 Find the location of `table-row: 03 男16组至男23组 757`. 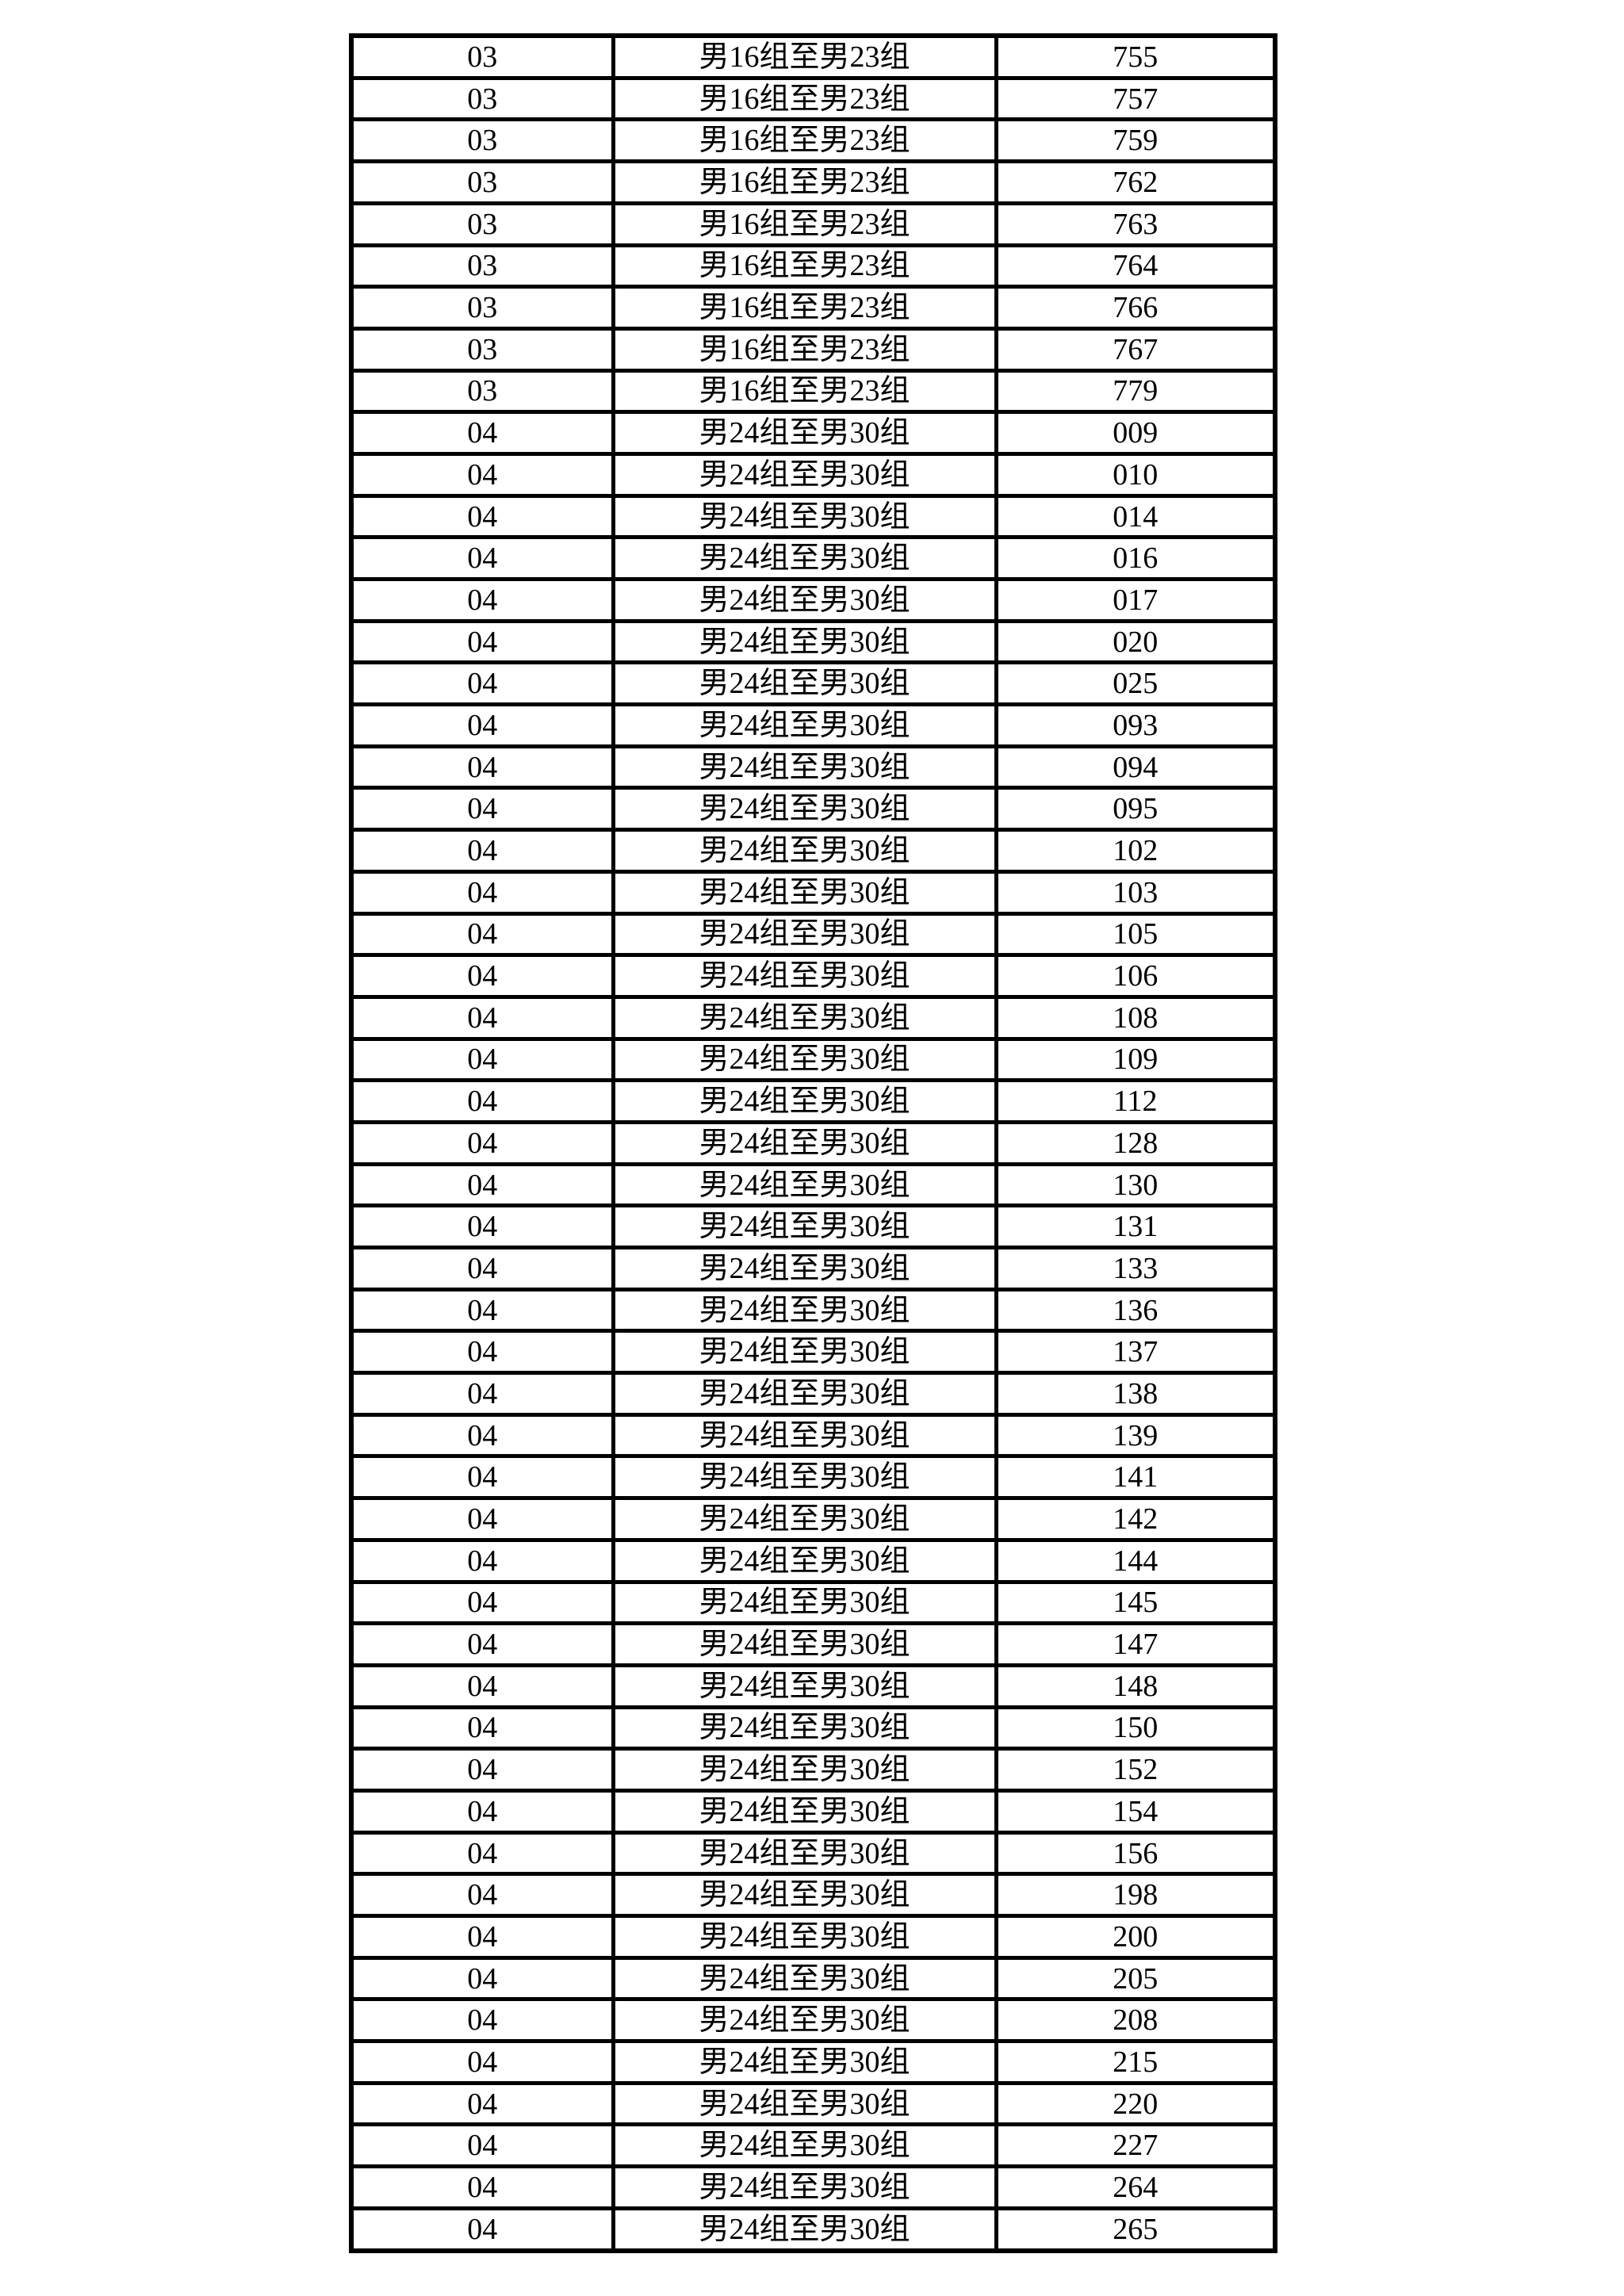

table-row: 03 男16组至男23组 757 is located at coordinates (813, 99).